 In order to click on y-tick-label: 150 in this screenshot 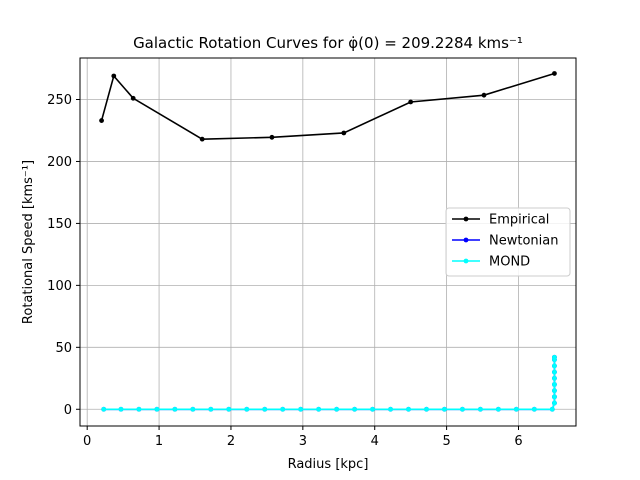, I will do `click(59, 224)`.